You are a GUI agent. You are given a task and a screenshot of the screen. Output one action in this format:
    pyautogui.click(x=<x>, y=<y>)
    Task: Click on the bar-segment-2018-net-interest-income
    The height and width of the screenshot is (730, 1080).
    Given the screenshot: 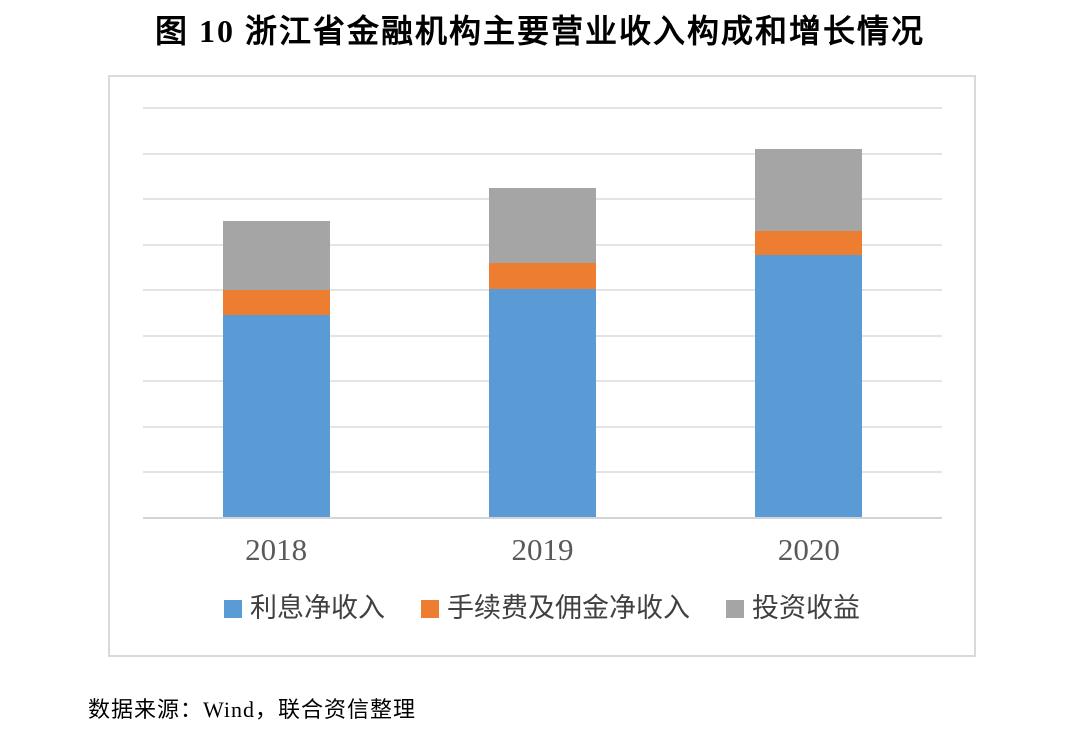 What is the action you would take?
    pyautogui.click(x=276, y=416)
    